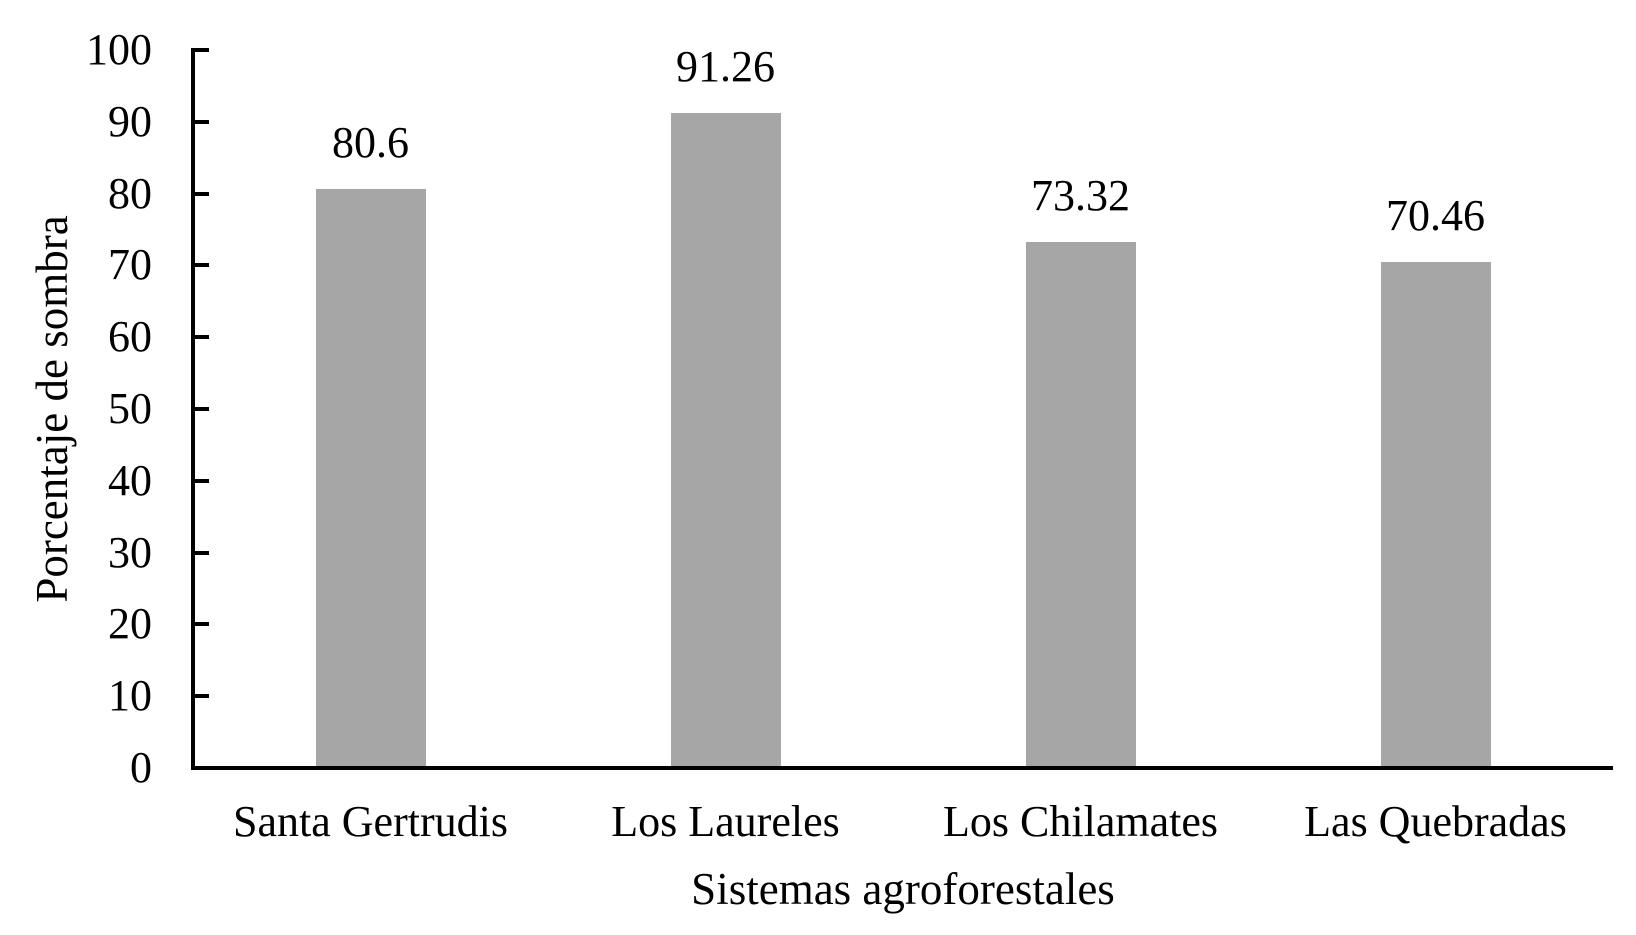 The height and width of the screenshot is (935, 1636). Describe the element at coordinates (130, 408) in the screenshot. I see `y-tick-label: 50` at that location.